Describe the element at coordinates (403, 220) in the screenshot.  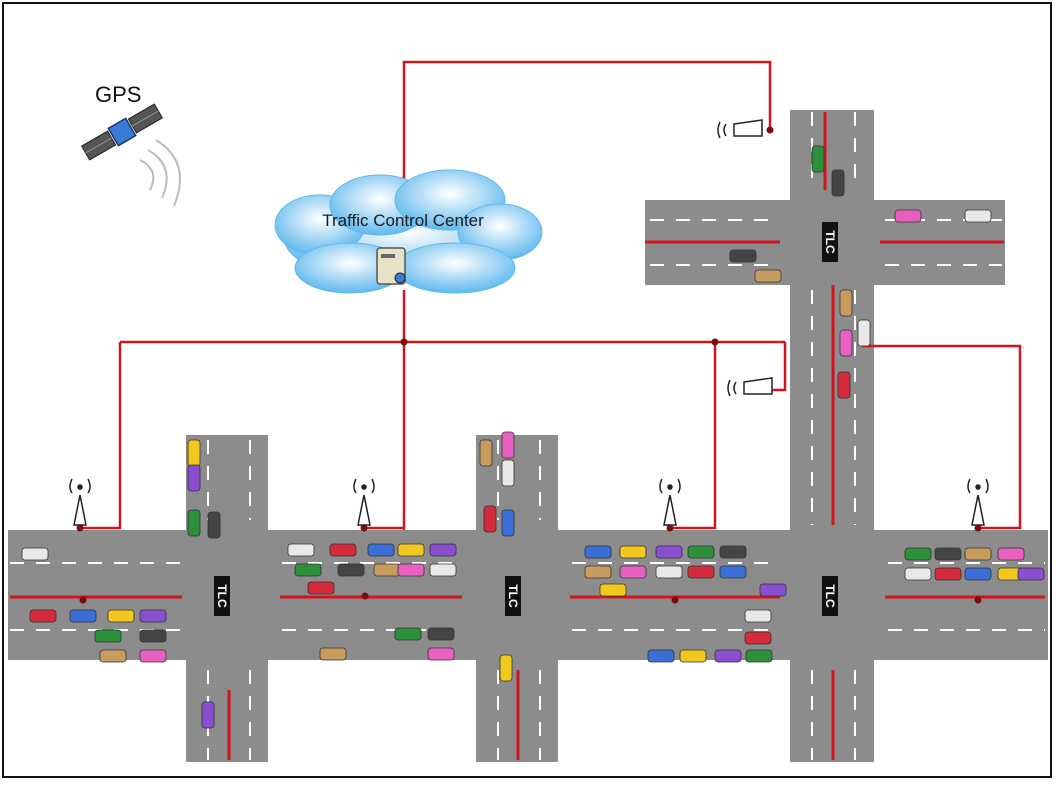
I see `tcc-label: Traffic Control Center` at that location.